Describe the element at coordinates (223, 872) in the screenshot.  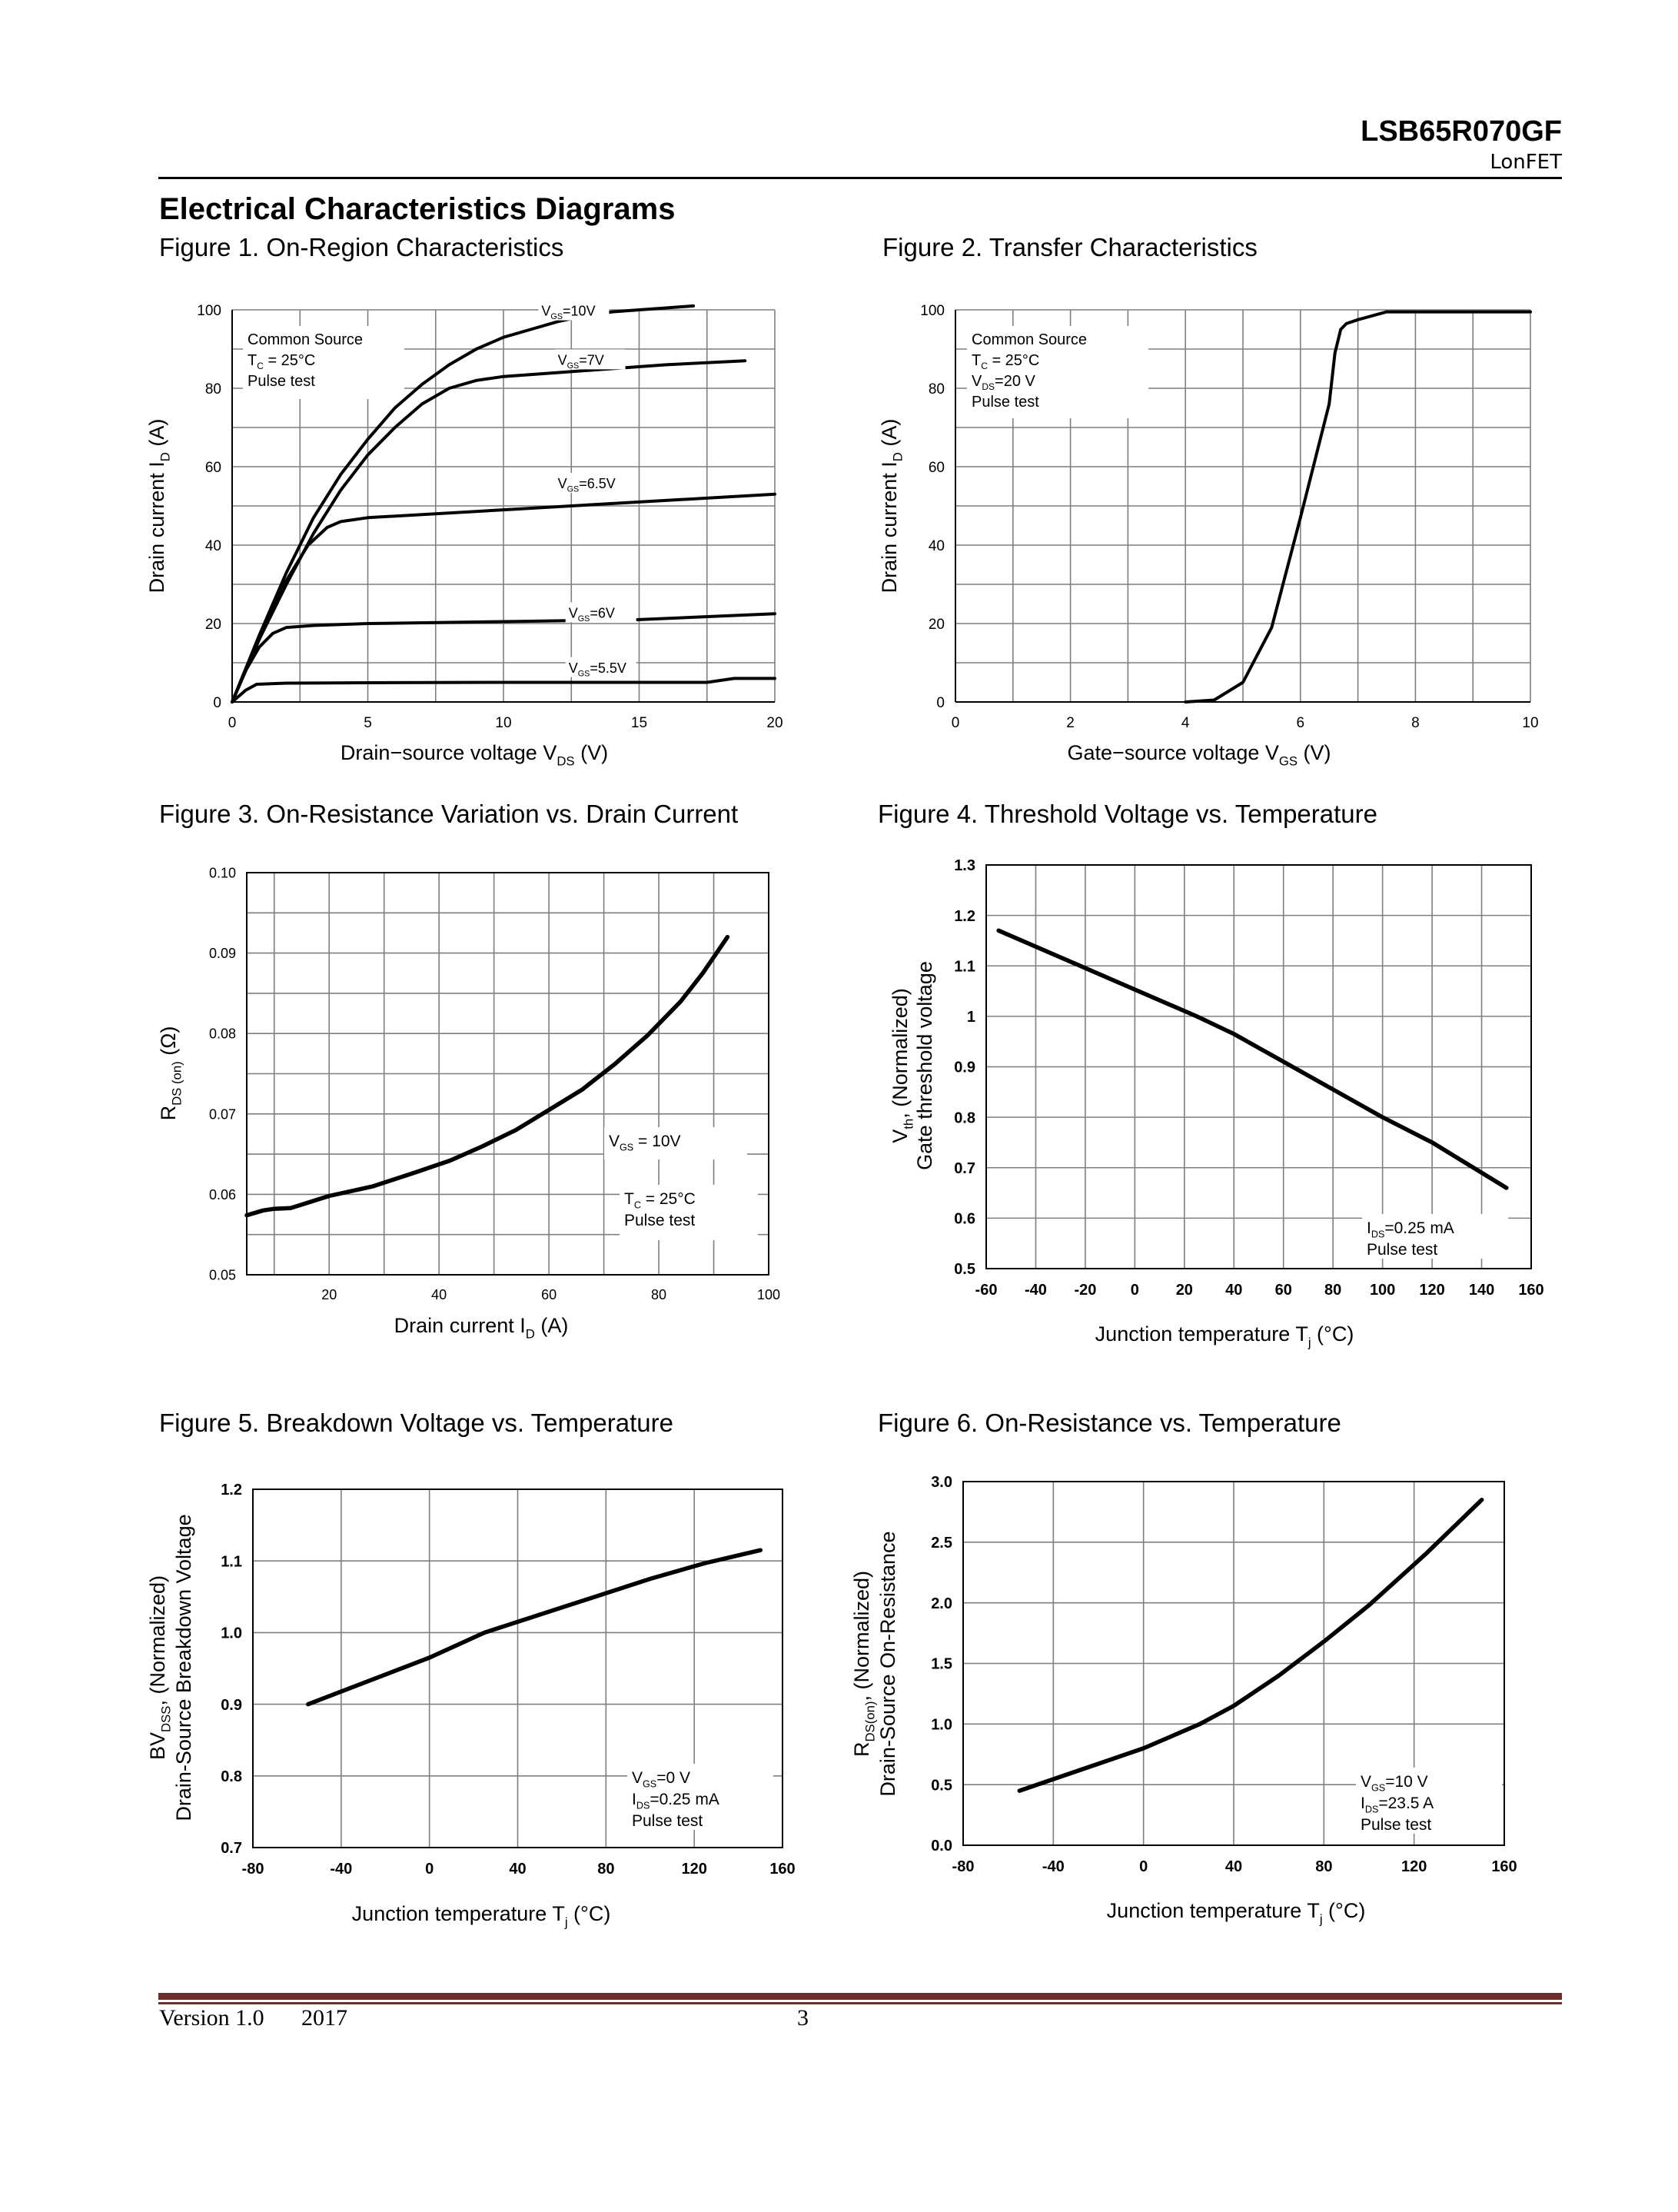
I see `y-tick-label: 0.10` at that location.